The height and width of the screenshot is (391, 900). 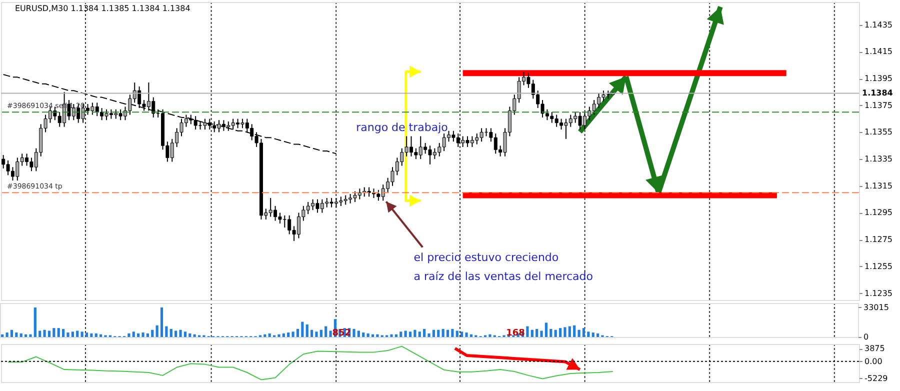 What do you see at coordinates (878, 79) in the screenshot?
I see `y-tick-label: 1.1395` at bounding box center [878, 79].